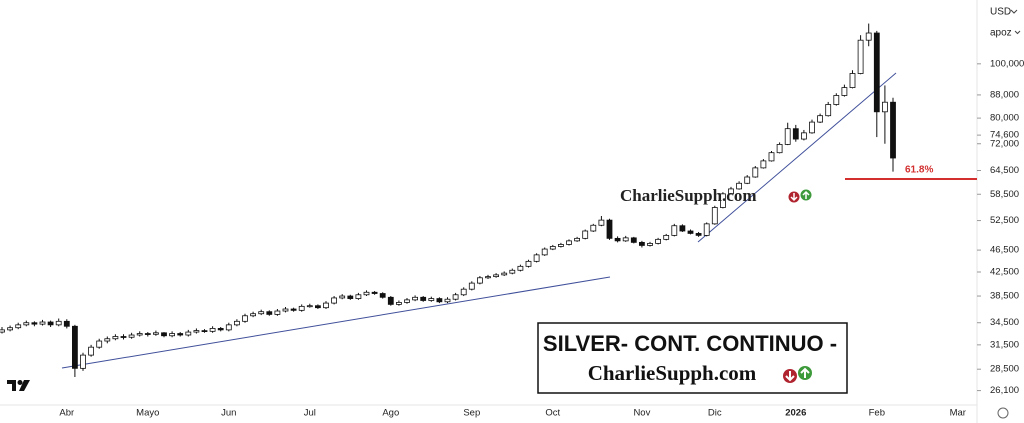  What do you see at coordinates (147, 413) in the screenshot?
I see `x-tick-label: Mayo` at bounding box center [147, 413].